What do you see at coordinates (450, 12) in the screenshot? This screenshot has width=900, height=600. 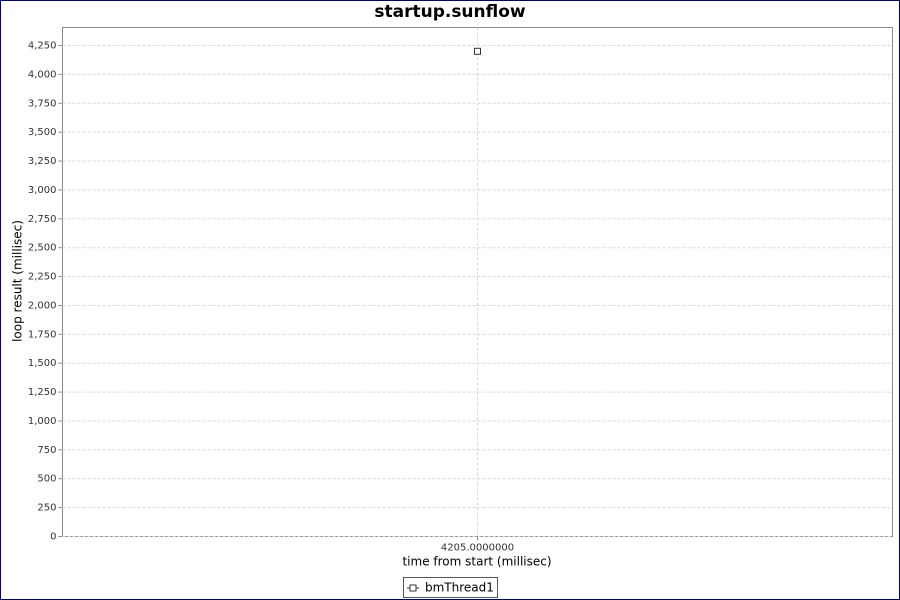 I see `chart-title: startup.sunflow` at bounding box center [450, 12].